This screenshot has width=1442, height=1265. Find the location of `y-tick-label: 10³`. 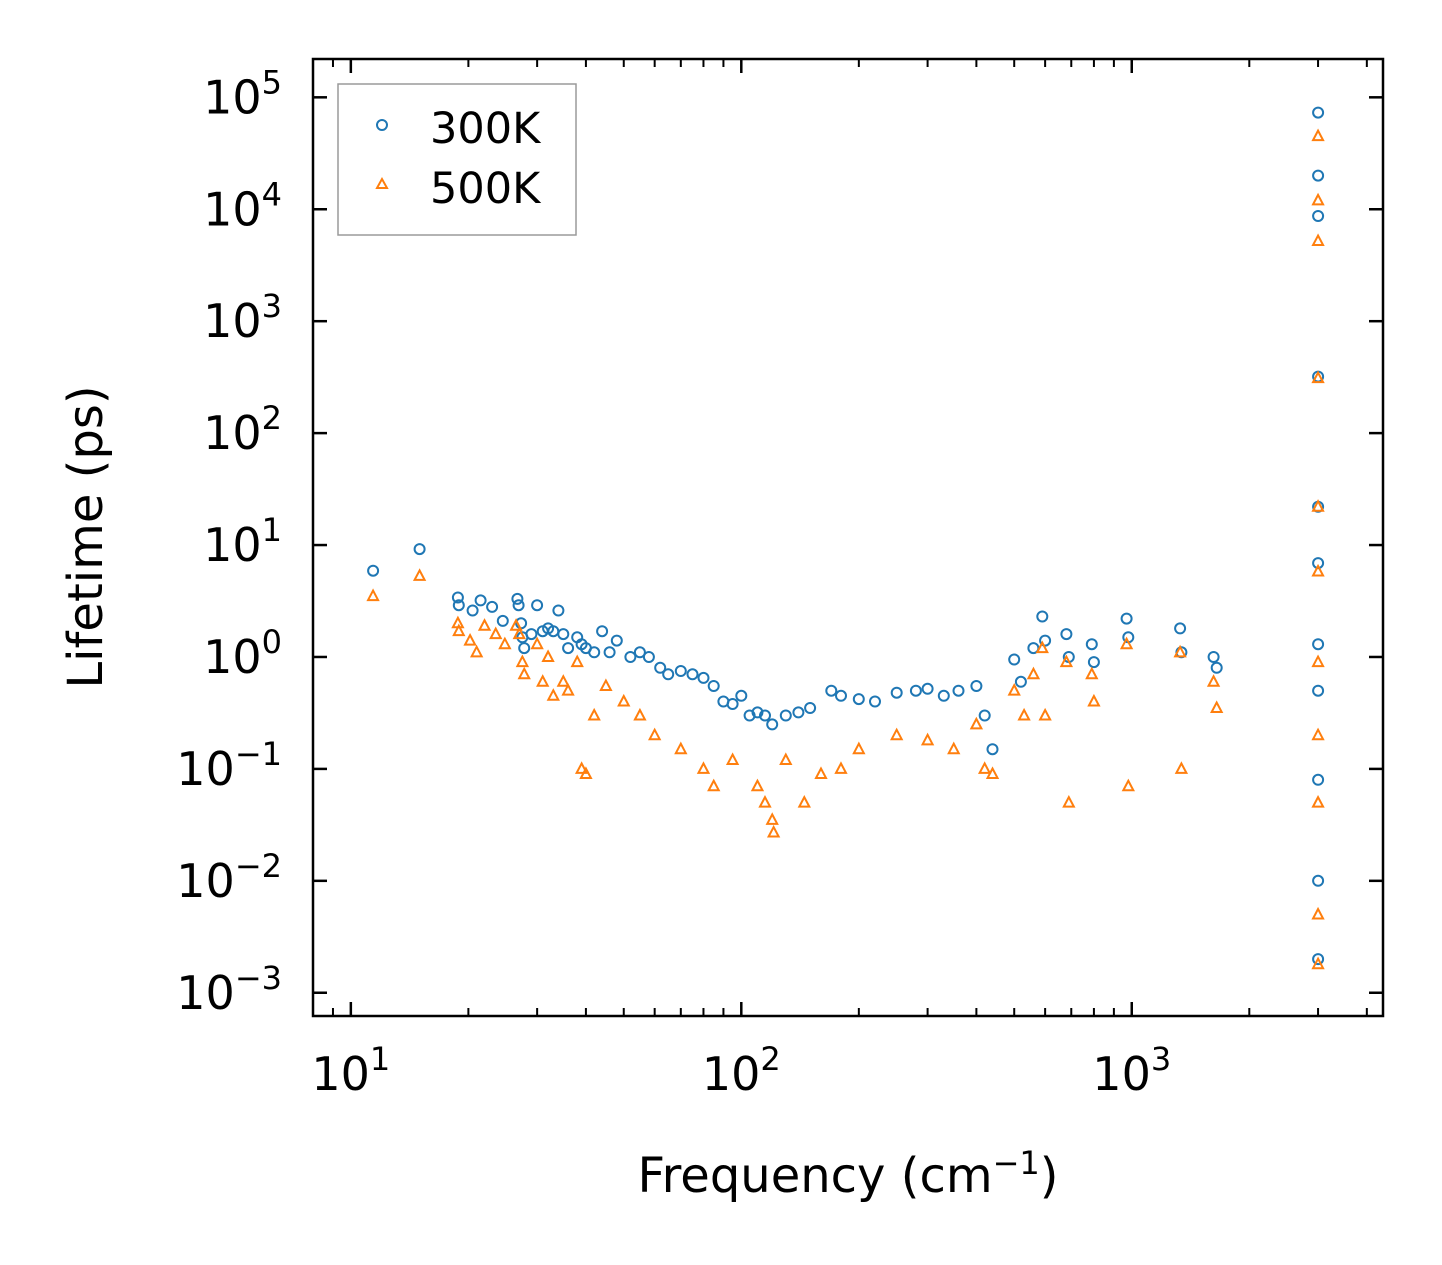

y-tick-label: 10³ is located at coordinates (242, 317).